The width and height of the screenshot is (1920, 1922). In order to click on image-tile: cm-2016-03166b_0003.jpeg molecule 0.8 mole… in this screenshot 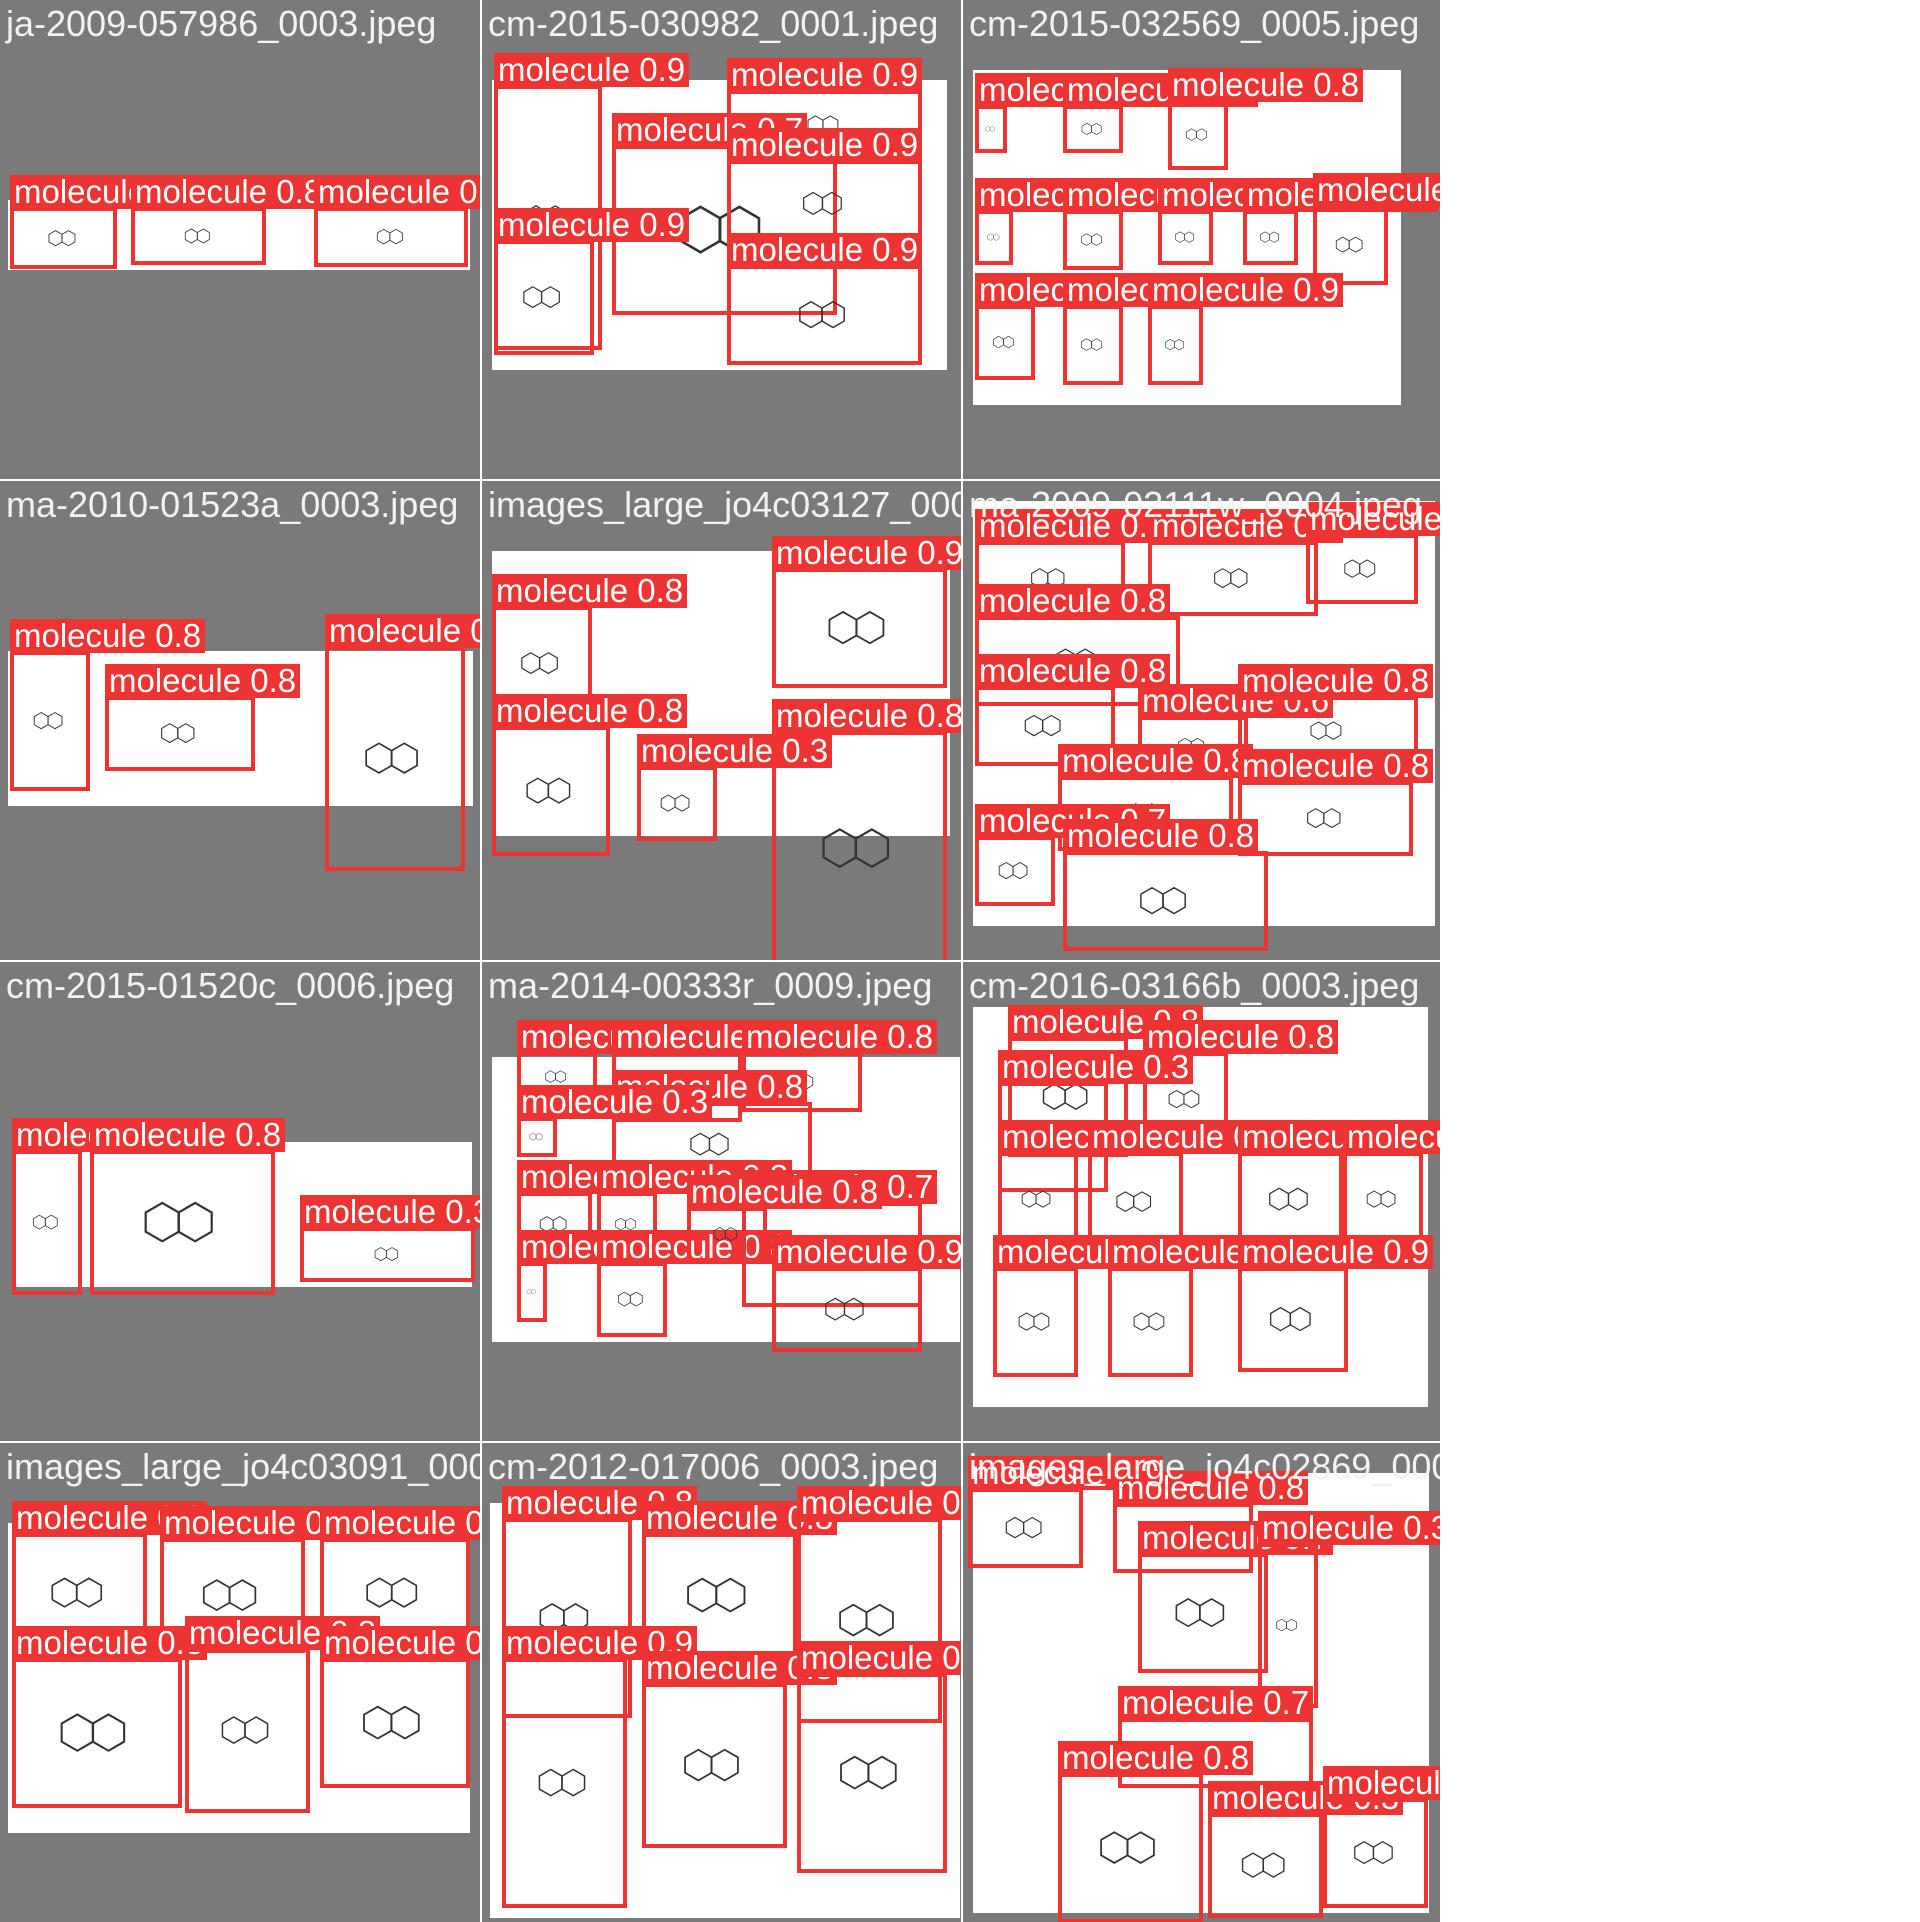, I will do `click(1201, 1201)`.